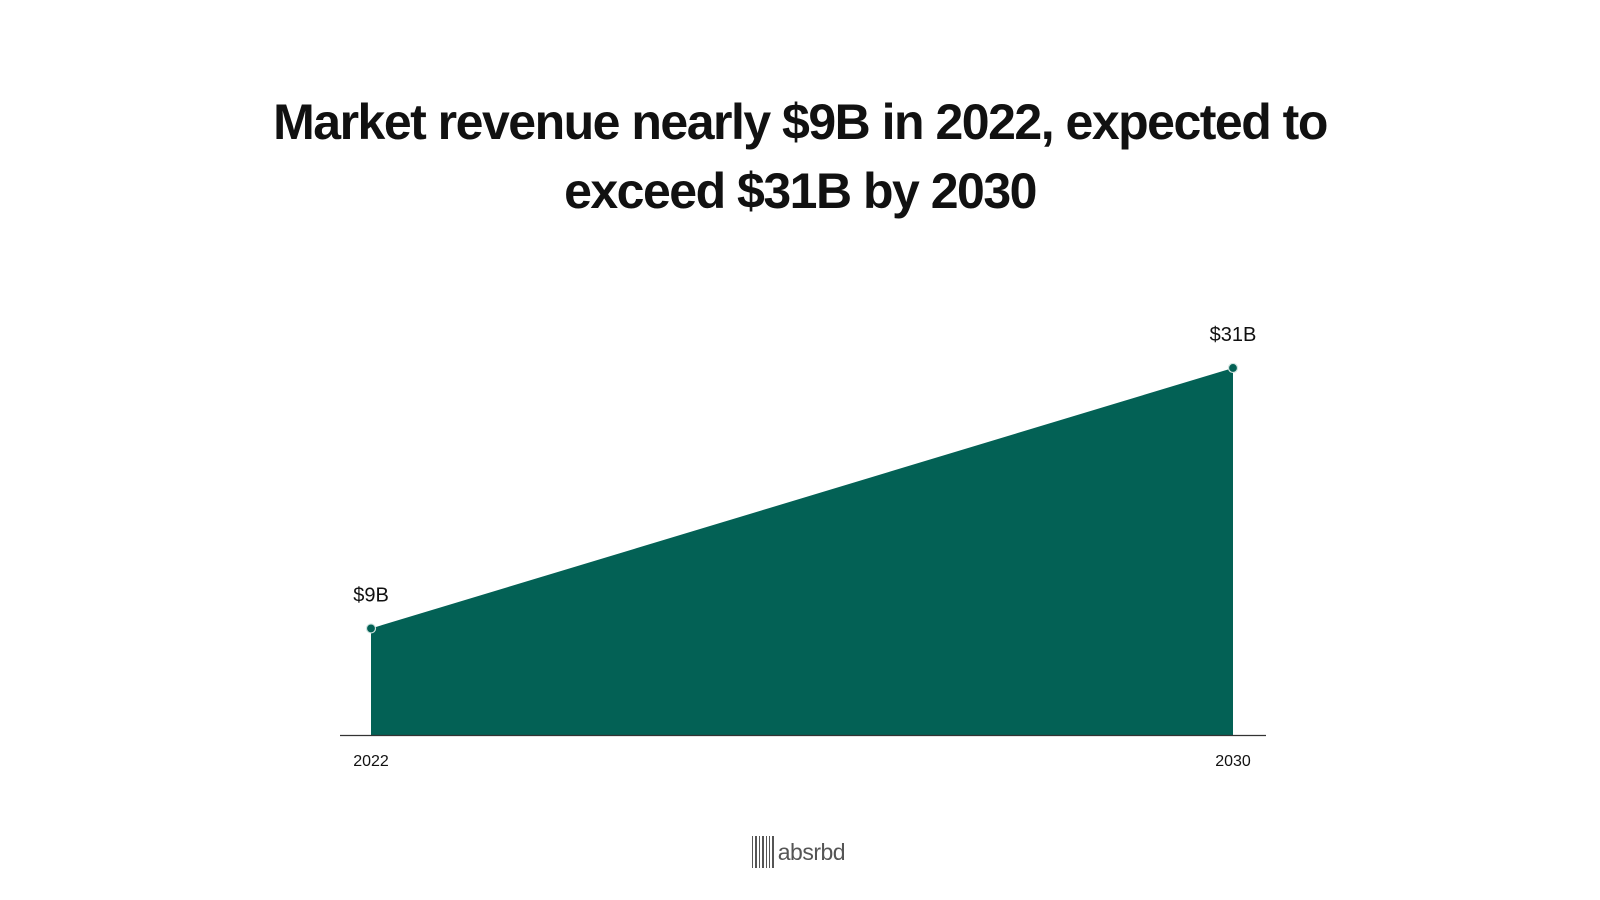 Image resolution: width=1600 pixels, height=900 pixels. I want to click on data-point-2030, so click(1233, 368).